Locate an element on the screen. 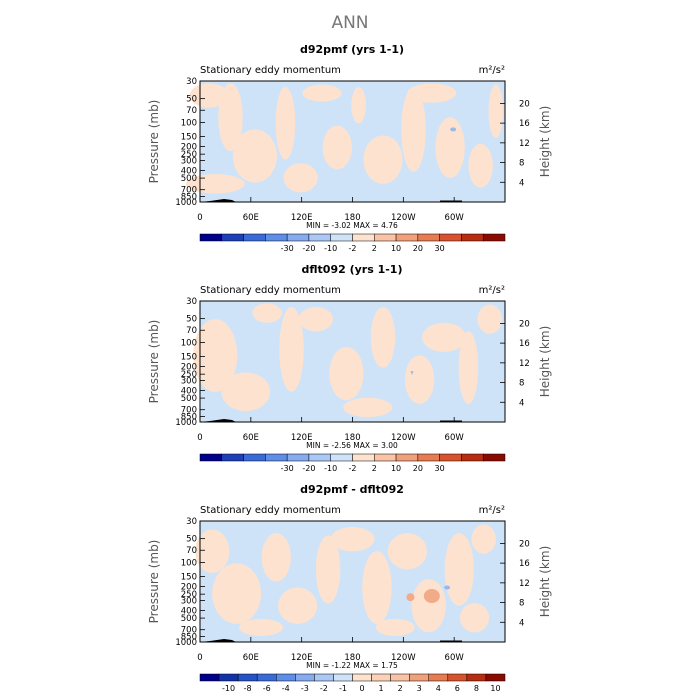  x-tick-label: 120E is located at coordinates (302, 658).